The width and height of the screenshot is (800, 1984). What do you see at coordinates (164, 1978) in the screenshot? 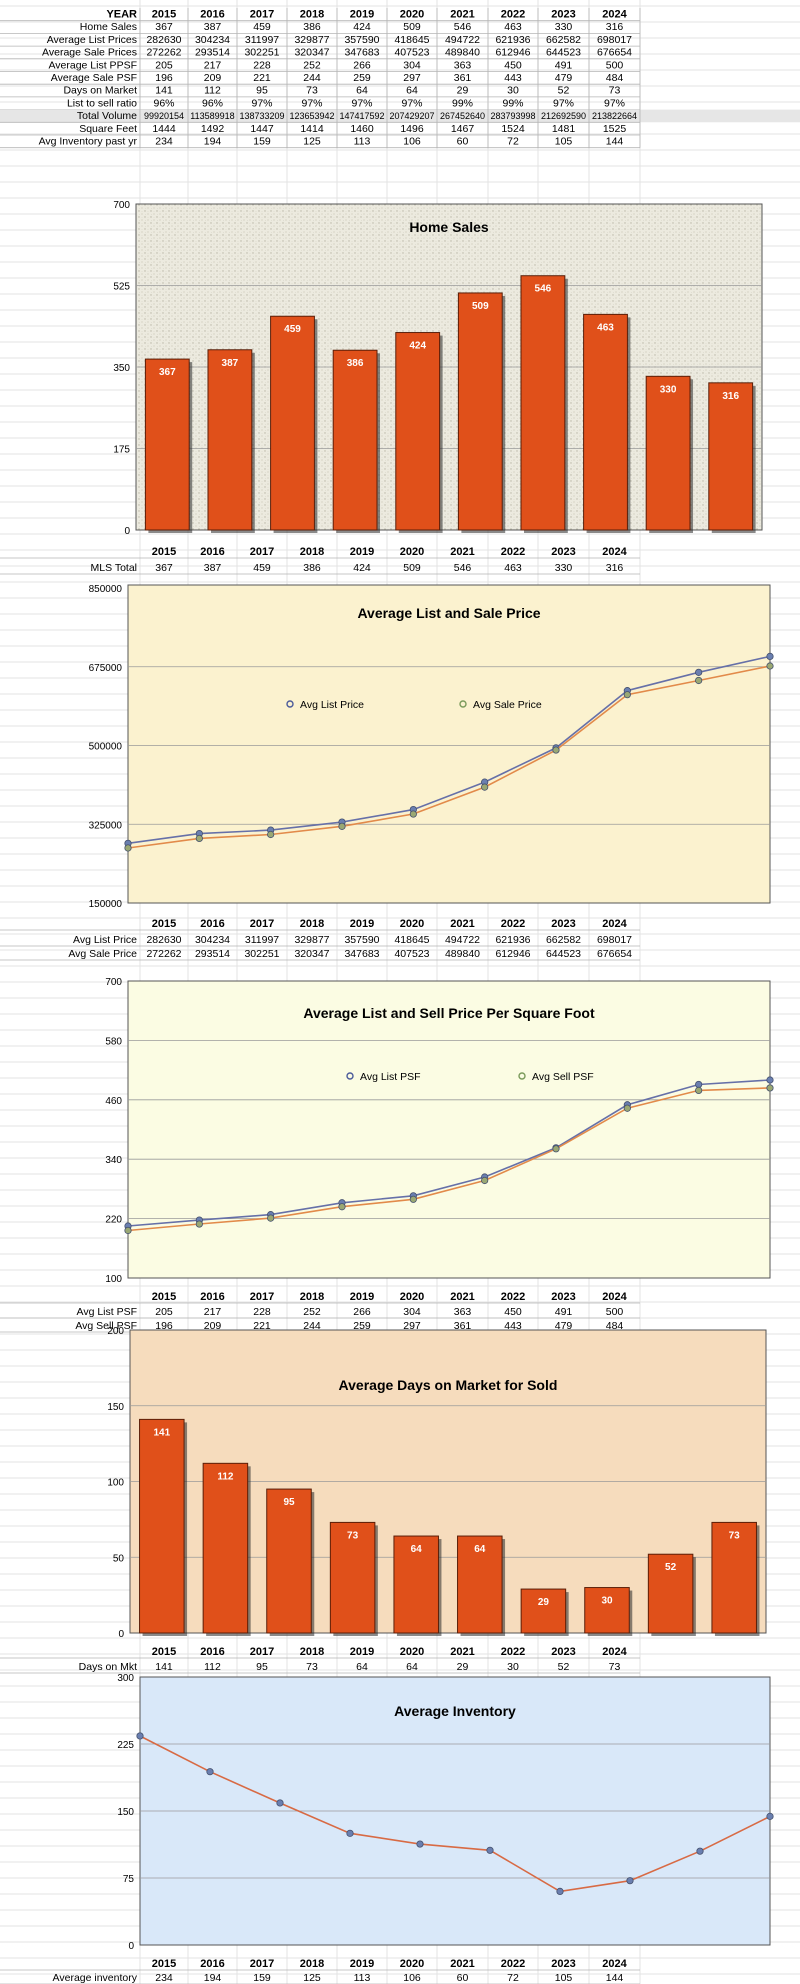
I see `chart-table-cell: 234` at bounding box center [164, 1978].